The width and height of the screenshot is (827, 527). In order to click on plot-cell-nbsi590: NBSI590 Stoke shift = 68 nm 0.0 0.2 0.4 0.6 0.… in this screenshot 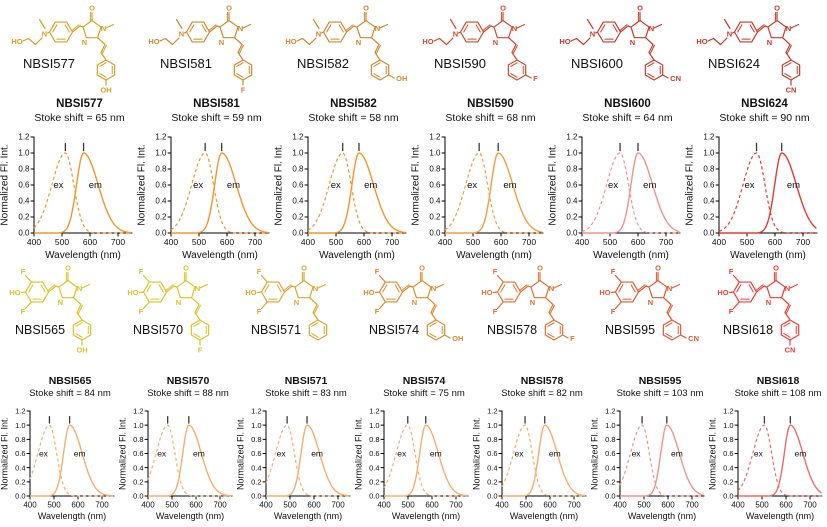, I will do `click(479, 178)`.